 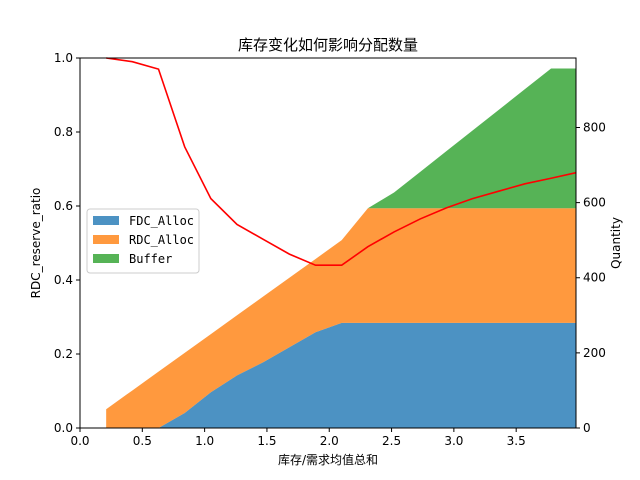 I want to click on y-right-axis-label: Quantity, so click(x=616, y=243).